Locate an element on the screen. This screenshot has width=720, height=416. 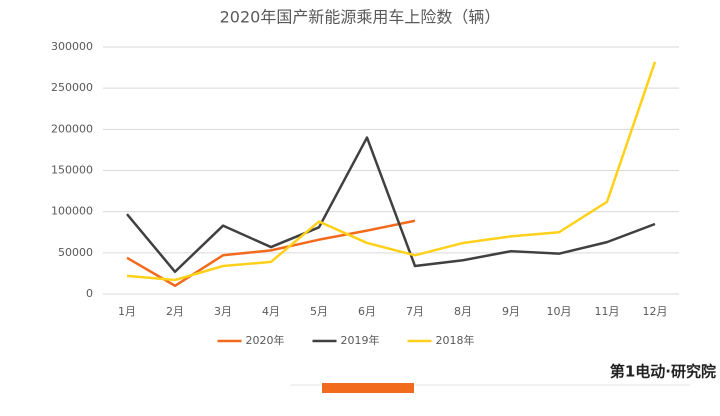
x-tick-label: 9月 is located at coordinates (511, 311).